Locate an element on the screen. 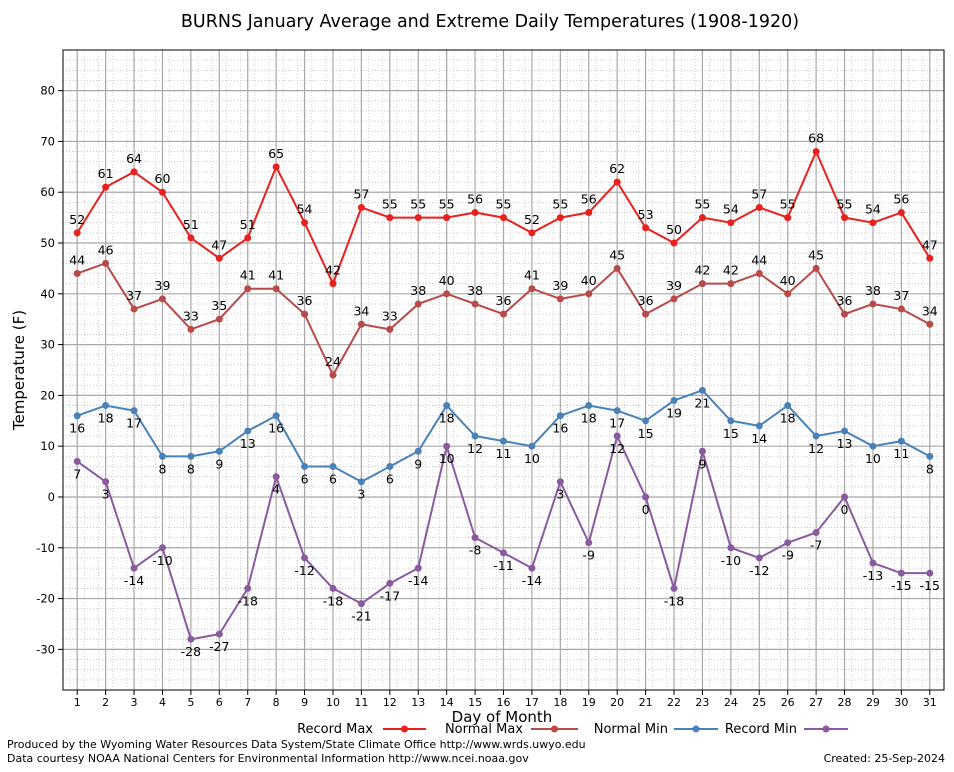 The height and width of the screenshot is (772, 954). y-tick-label: -30 is located at coordinates (45, 649).